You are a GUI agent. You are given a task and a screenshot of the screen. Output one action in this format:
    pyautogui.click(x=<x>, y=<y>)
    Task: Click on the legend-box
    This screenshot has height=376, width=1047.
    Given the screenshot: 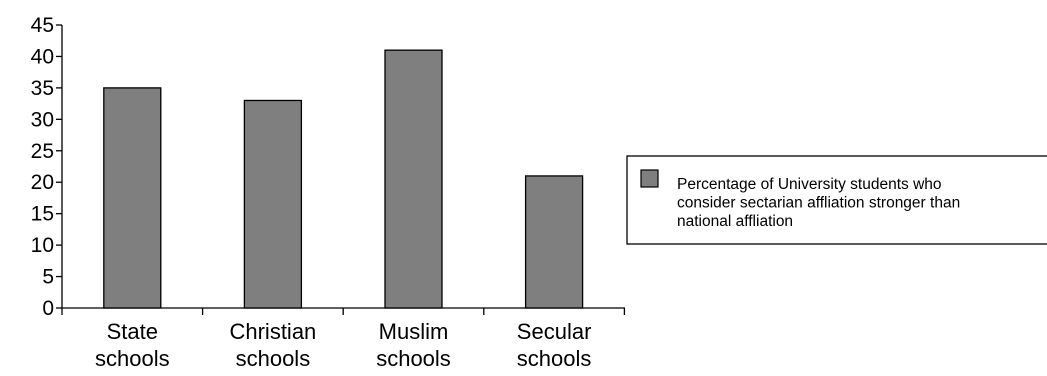 What is the action you would take?
    pyautogui.click(x=836, y=200)
    